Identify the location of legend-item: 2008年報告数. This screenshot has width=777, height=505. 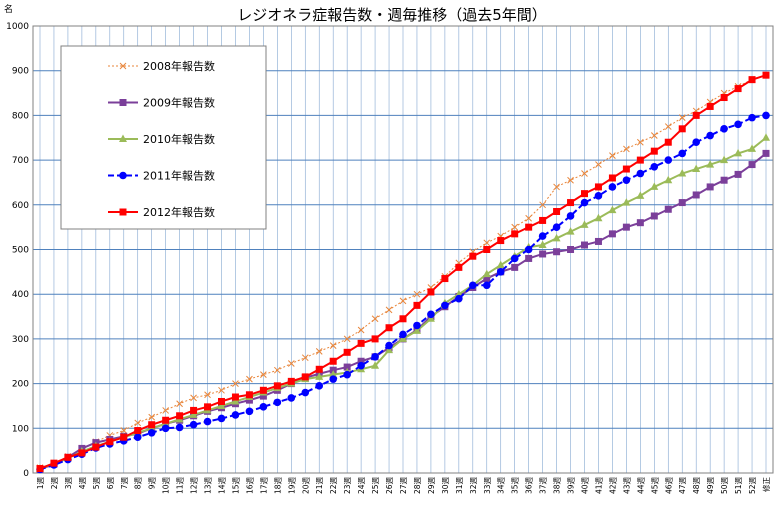
(161, 66).